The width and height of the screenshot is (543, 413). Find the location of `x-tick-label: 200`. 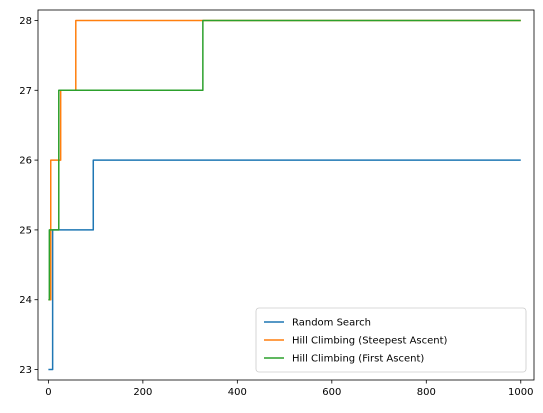

x-tick-label: 200 is located at coordinates (142, 392).